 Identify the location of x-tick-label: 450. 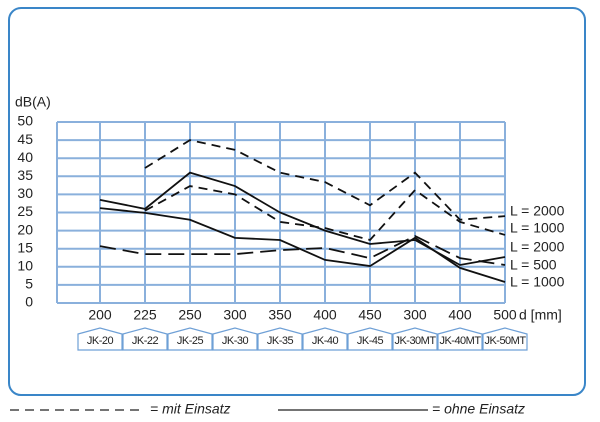
(370, 315).